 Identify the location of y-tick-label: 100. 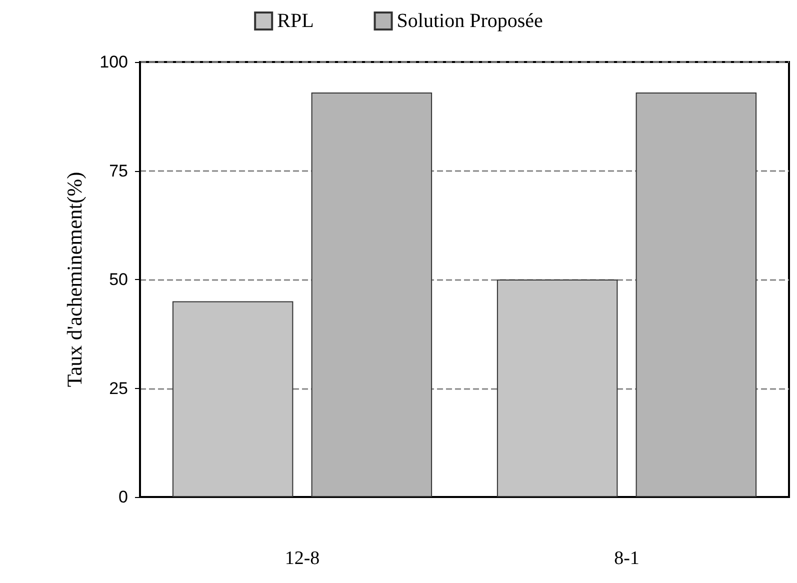
(114, 62).